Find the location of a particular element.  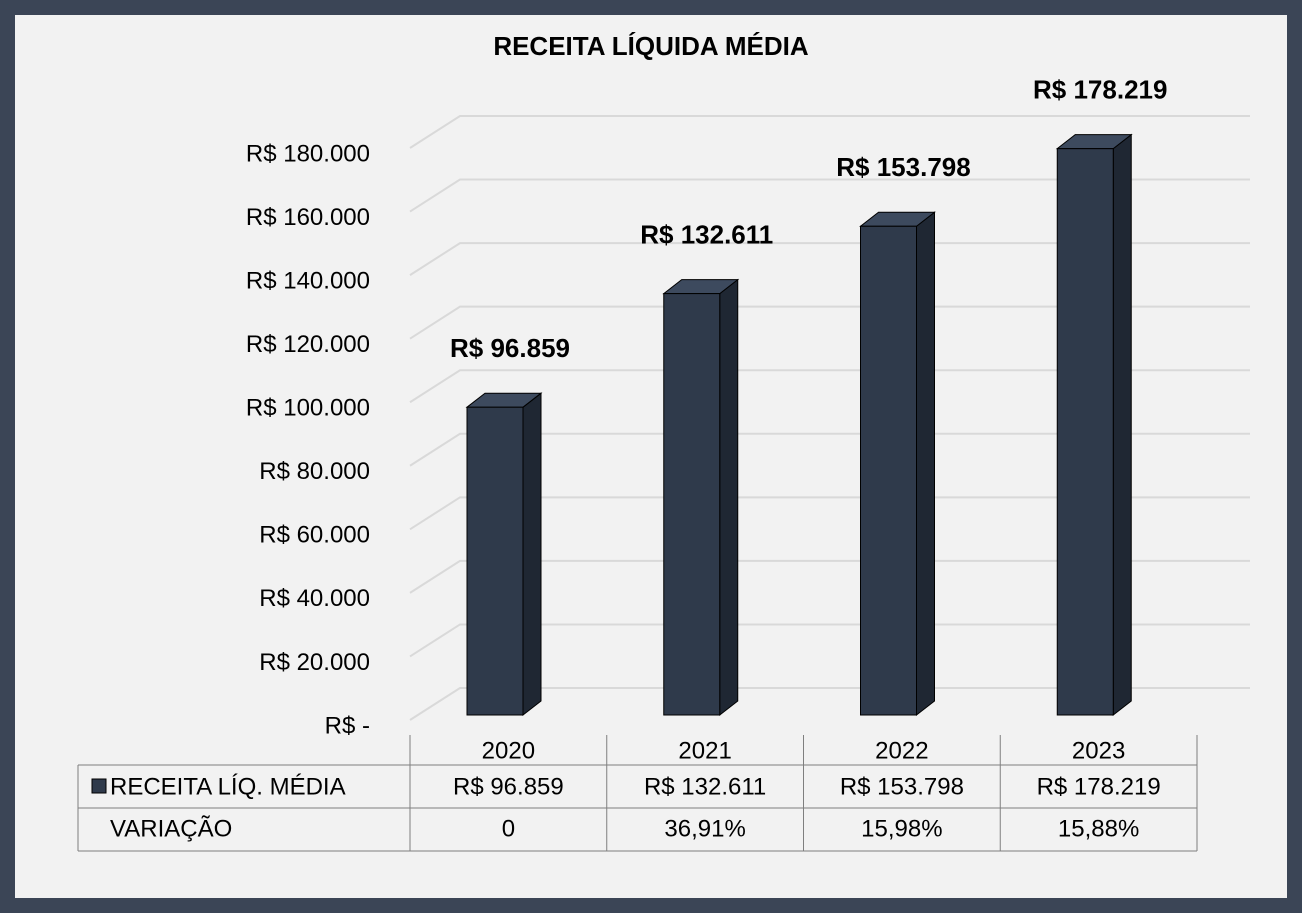

x-tick-label: 2020 is located at coordinates (508, 750).